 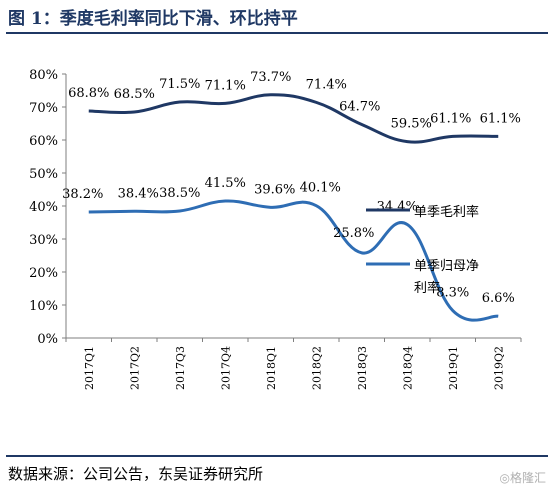 What do you see at coordinates (277, 33) in the screenshot?
I see `title-divider` at bounding box center [277, 33].